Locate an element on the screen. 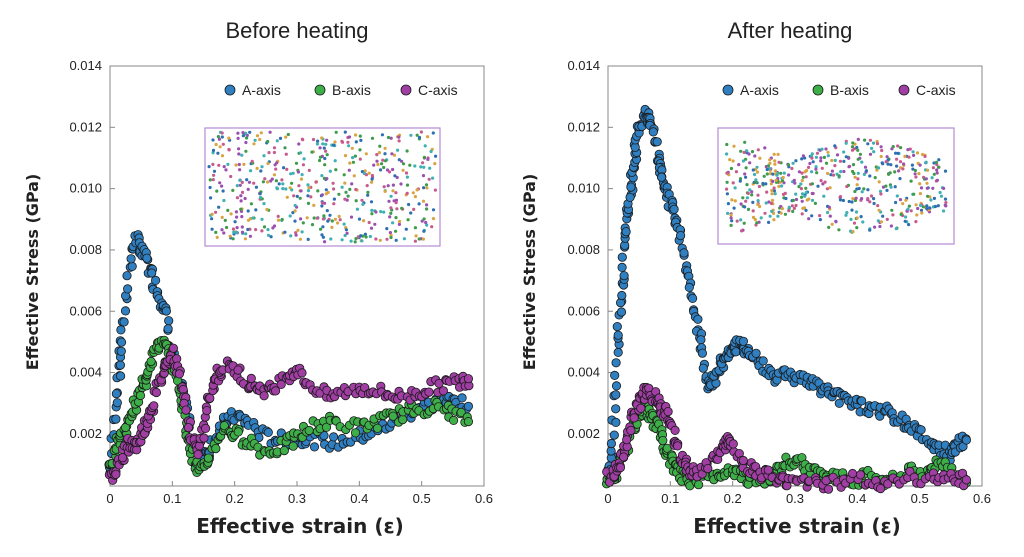  legend-marker is located at coordinates (818, 90).